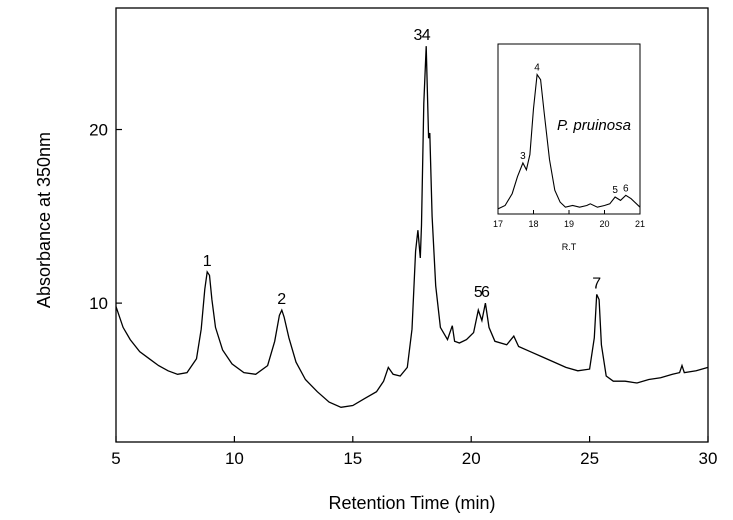 The image size is (733, 520). What do you see at coordinates (426, 35) in the screenshot?
I see `peak-label: 4` at bounding box center [426, 35].